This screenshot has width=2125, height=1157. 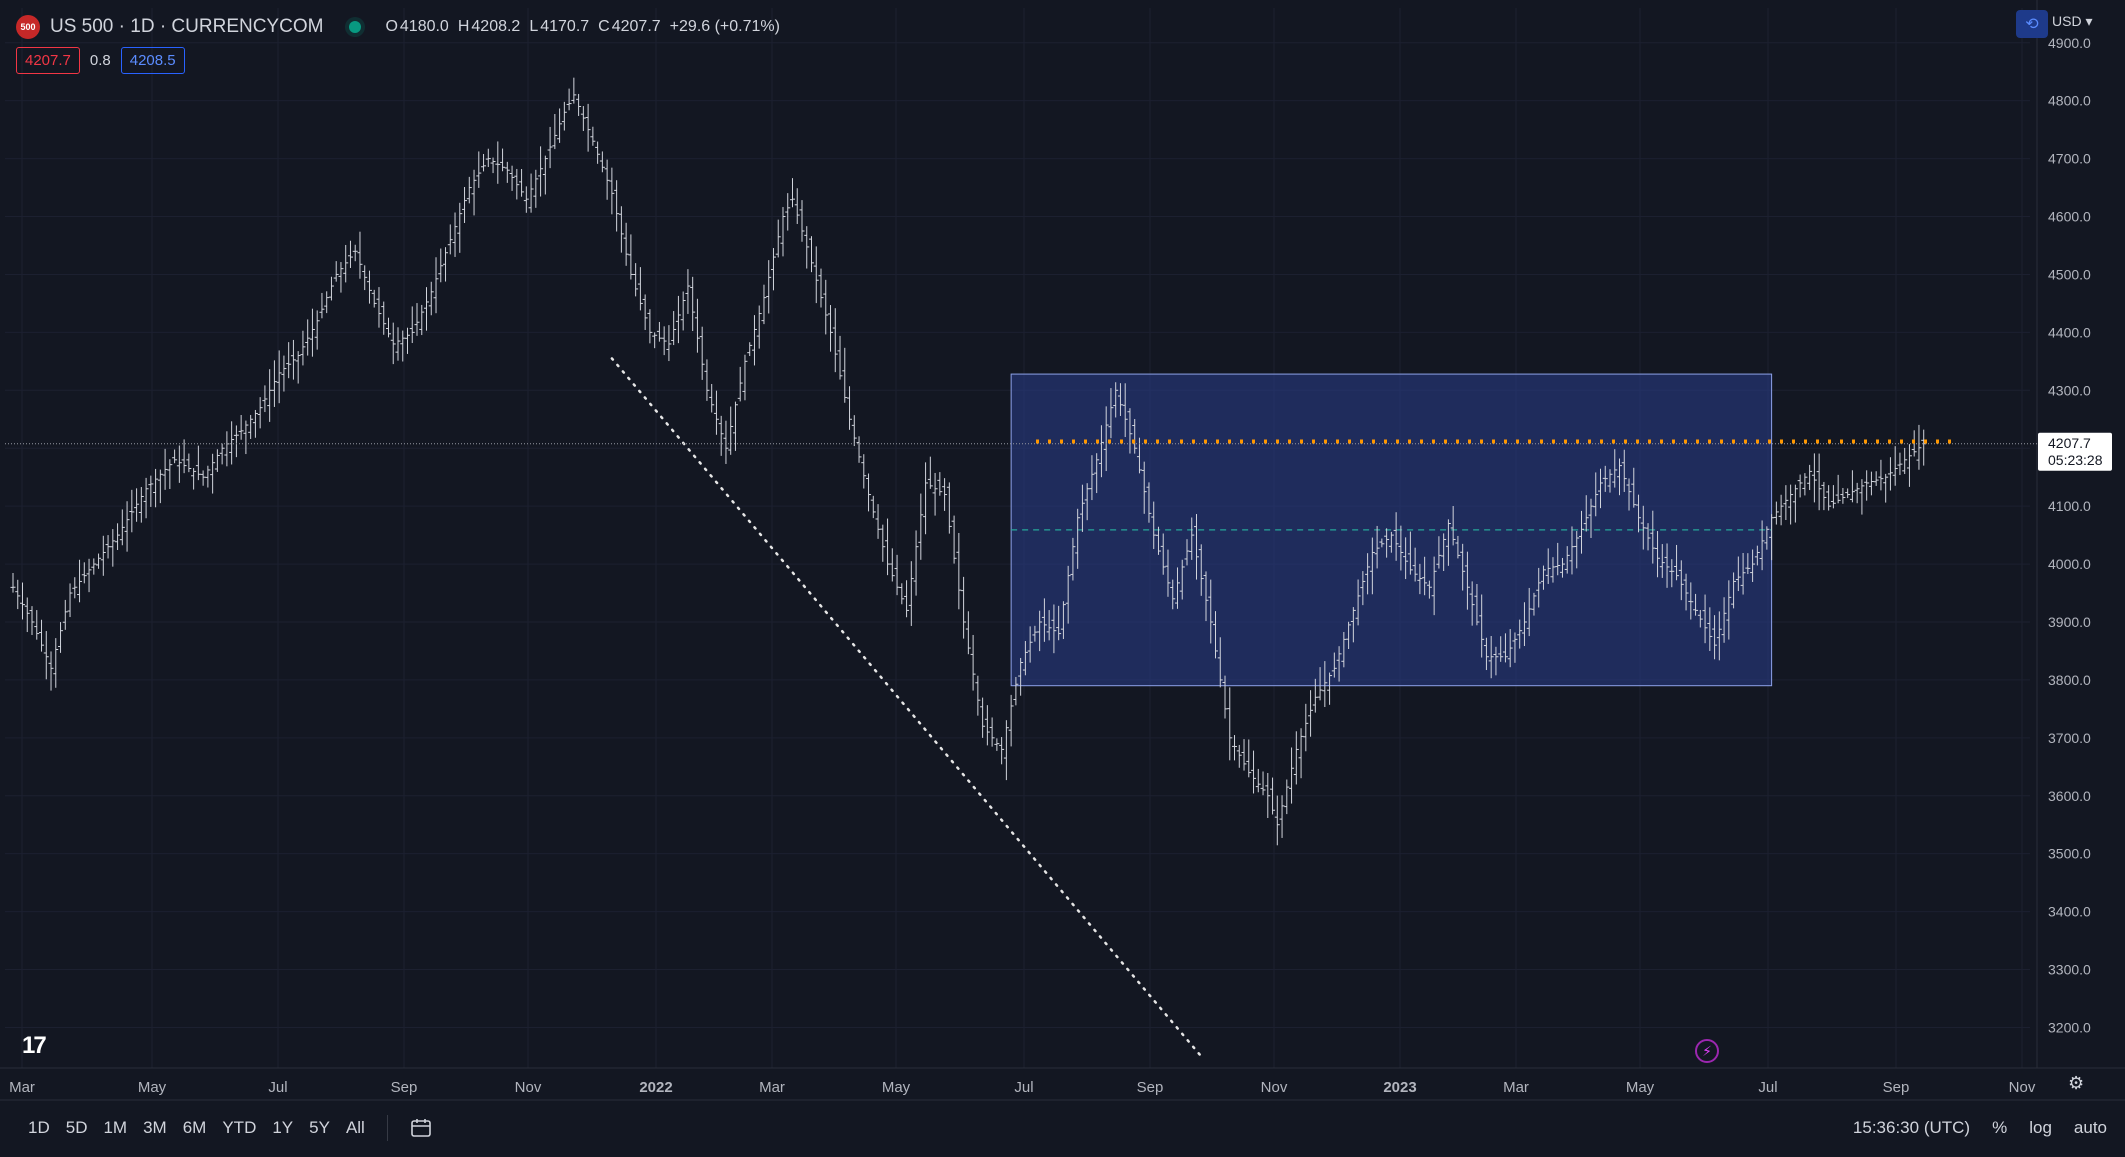 What do you see at coordinates (28, 27) in the screenshot?
I see `symbol-logo: 500` at bounding box center [28, 27].